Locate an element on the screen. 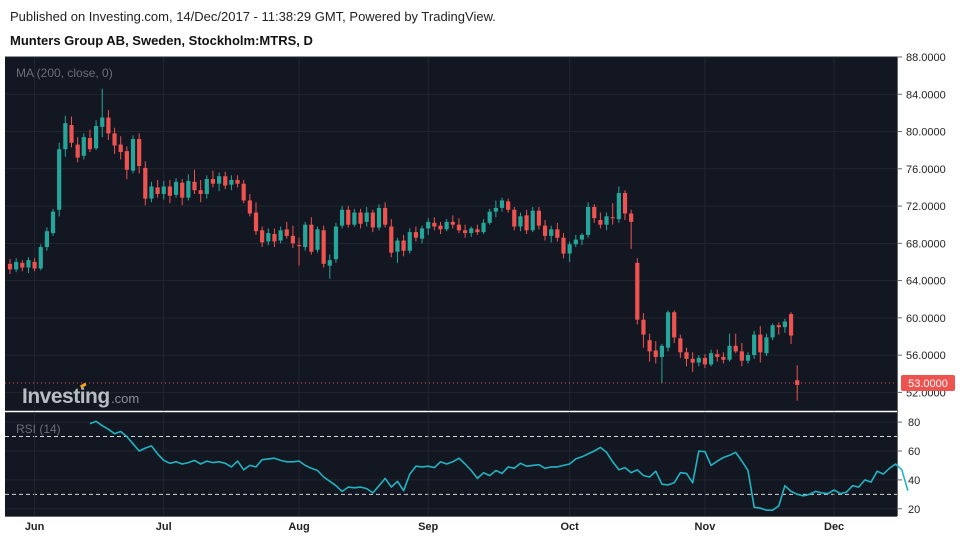  last-price-tag is located at coordinates (928, 383).